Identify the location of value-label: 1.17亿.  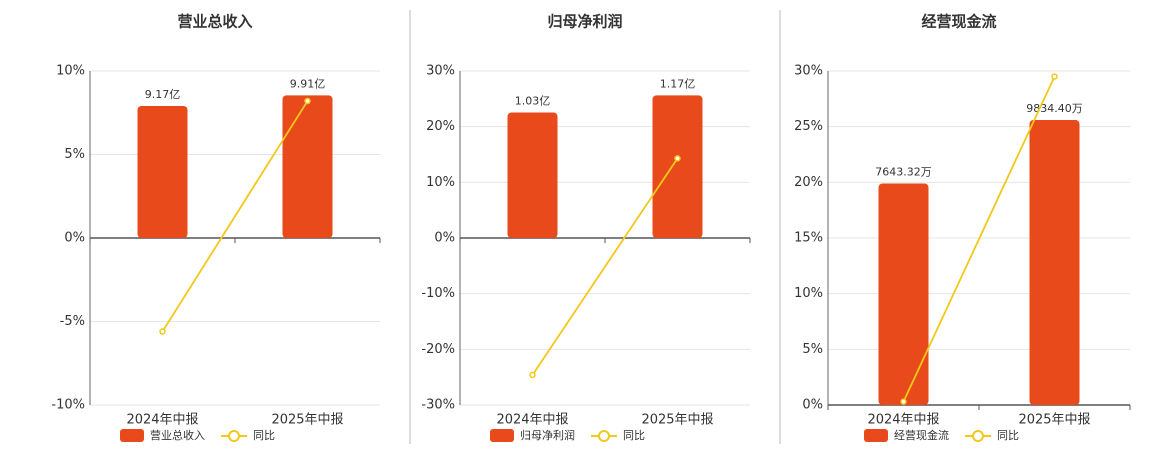
(678, 83).